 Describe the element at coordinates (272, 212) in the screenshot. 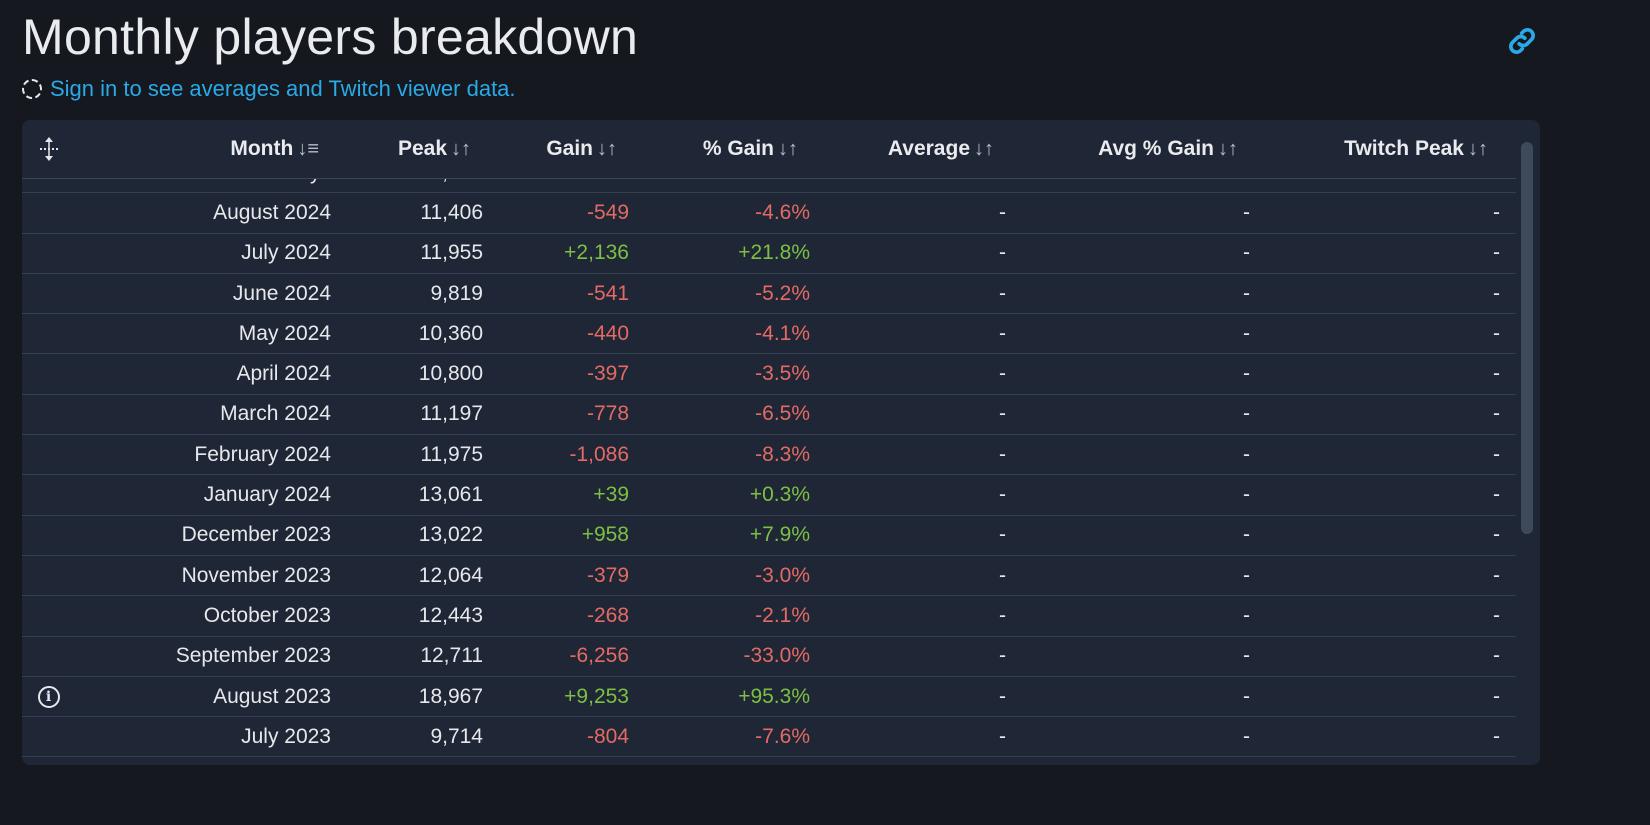

I see `month-cell: August 2024` at that location.